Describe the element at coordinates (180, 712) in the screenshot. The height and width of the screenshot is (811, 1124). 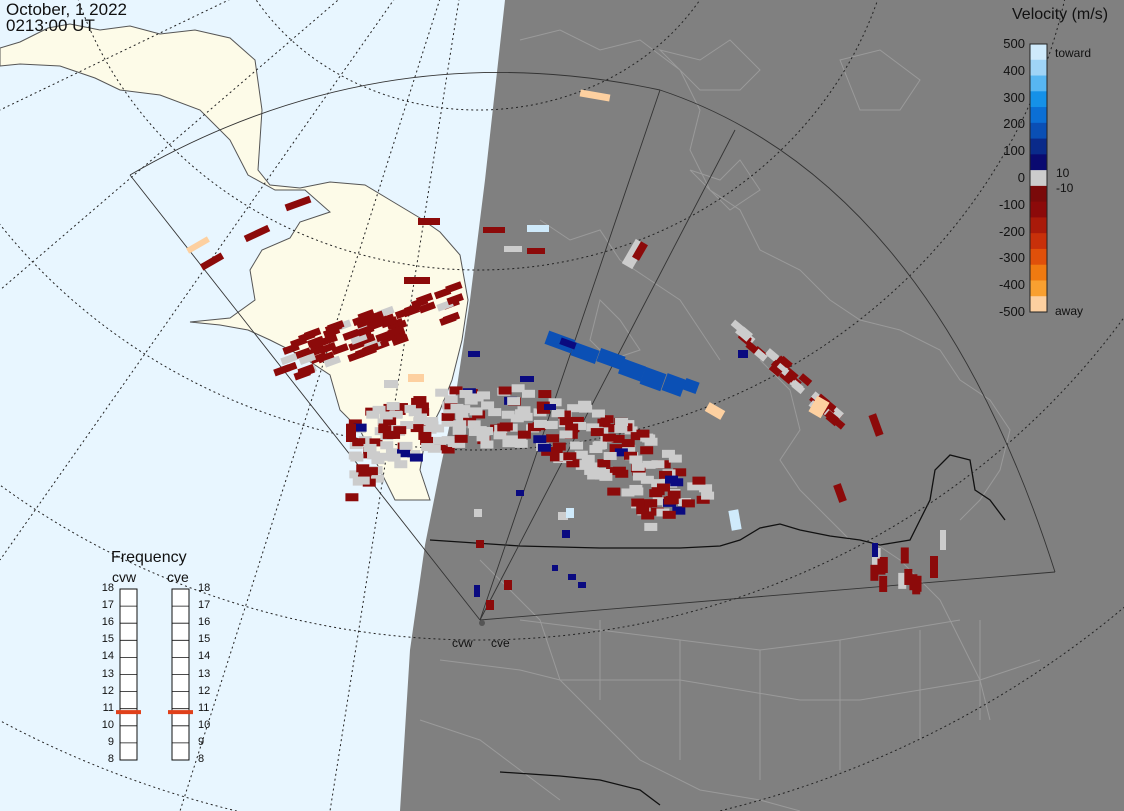
I see `cve-frequency-indicator` at that location.